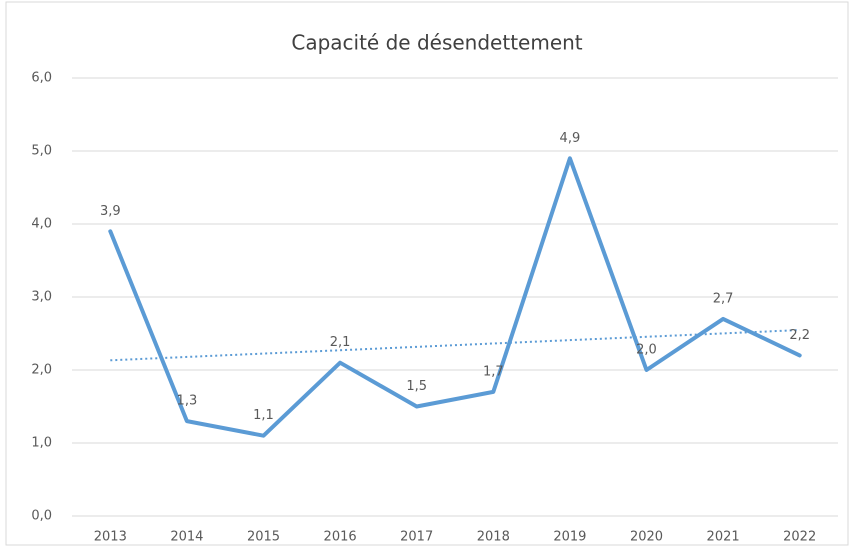 The height and width of the screenshot is (547, 850). I want to click on data-label: 2,7, so click(723, 298).